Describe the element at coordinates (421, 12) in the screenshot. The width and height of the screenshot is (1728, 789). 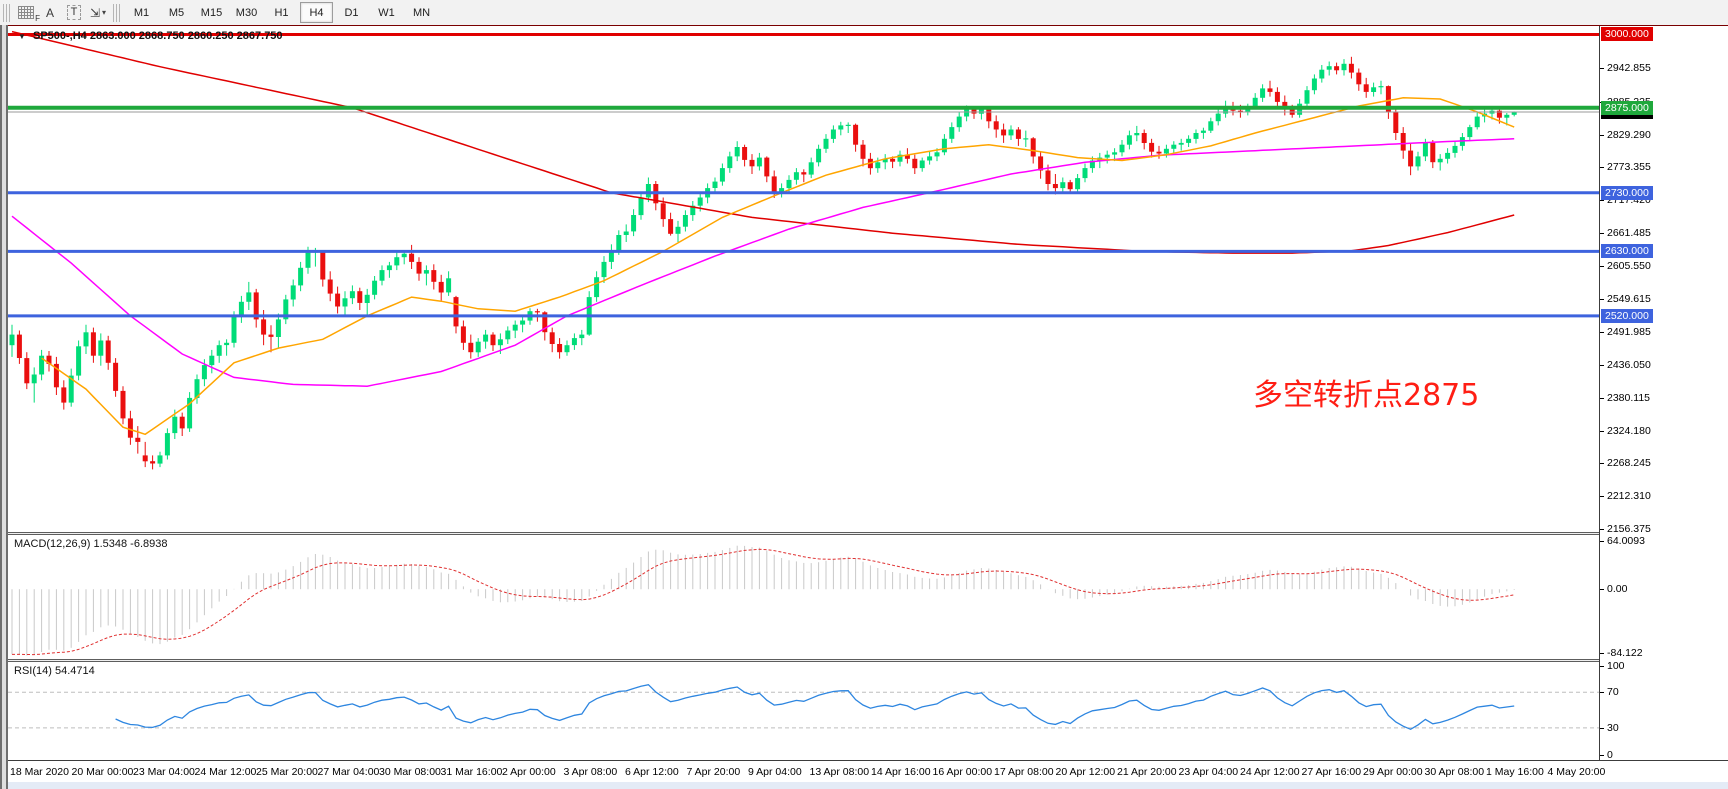
I see `timeframe-button-mn: MN` at that location.